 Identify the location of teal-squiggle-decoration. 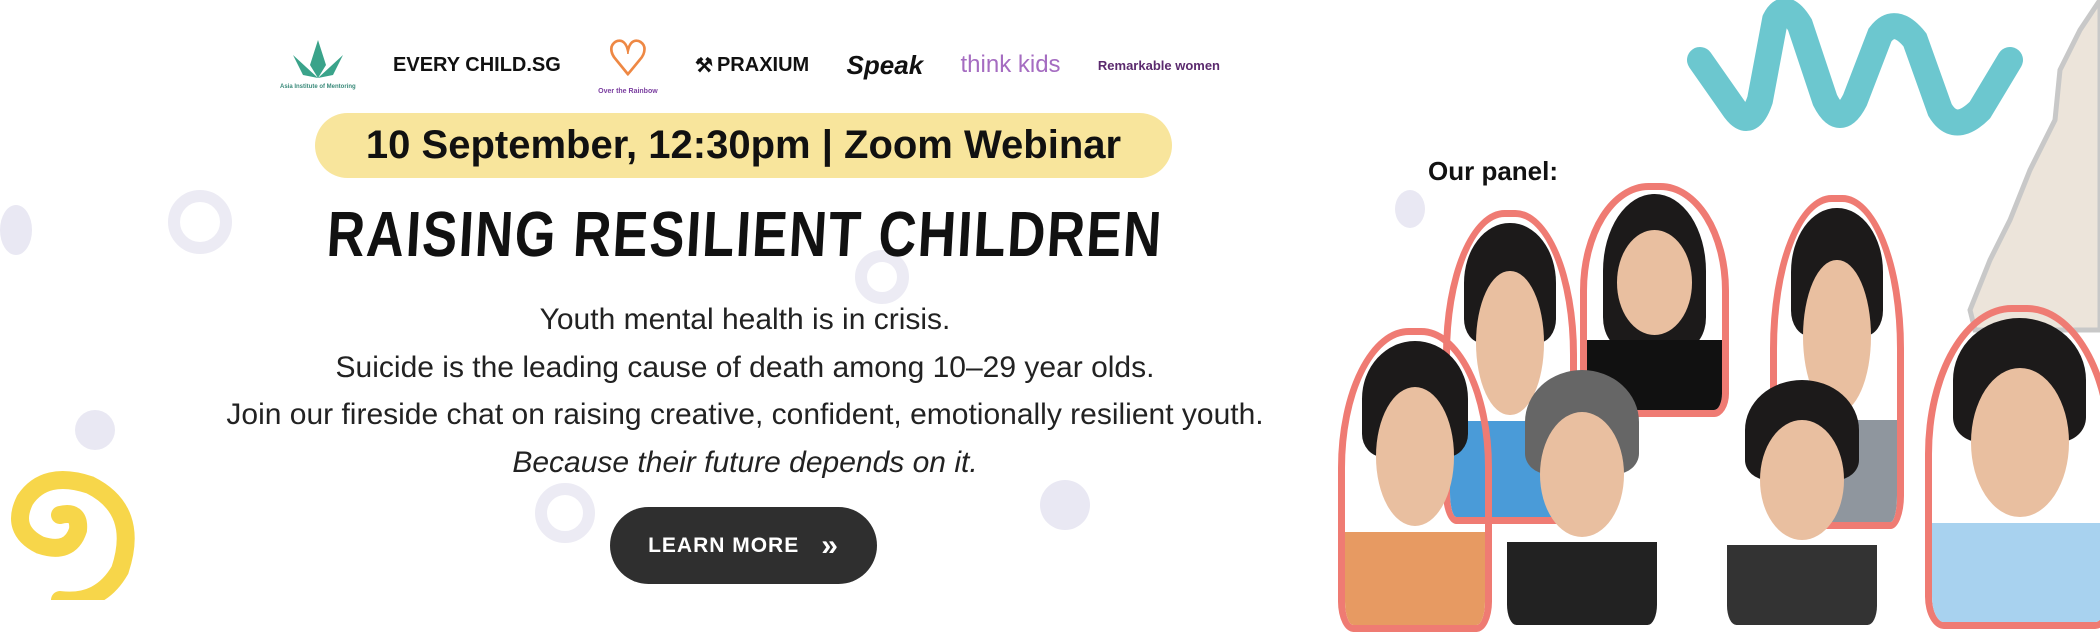
(1855, 68).